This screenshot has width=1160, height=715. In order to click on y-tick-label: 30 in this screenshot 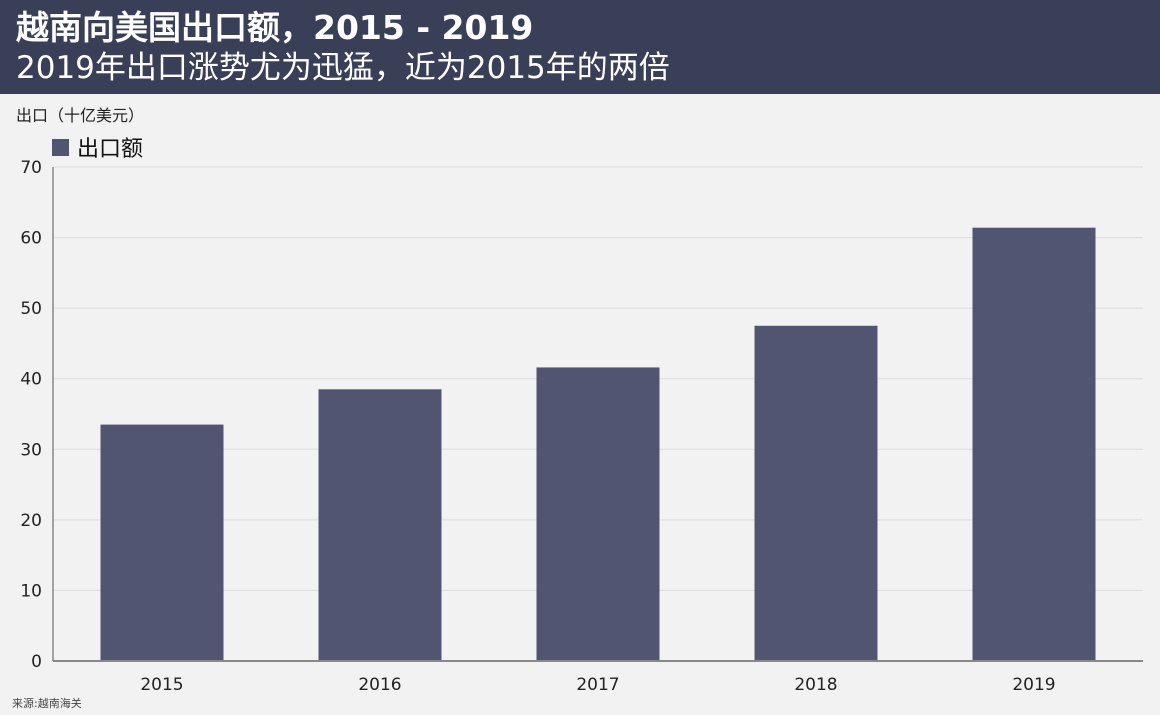, I will do `click(31, 450)`.